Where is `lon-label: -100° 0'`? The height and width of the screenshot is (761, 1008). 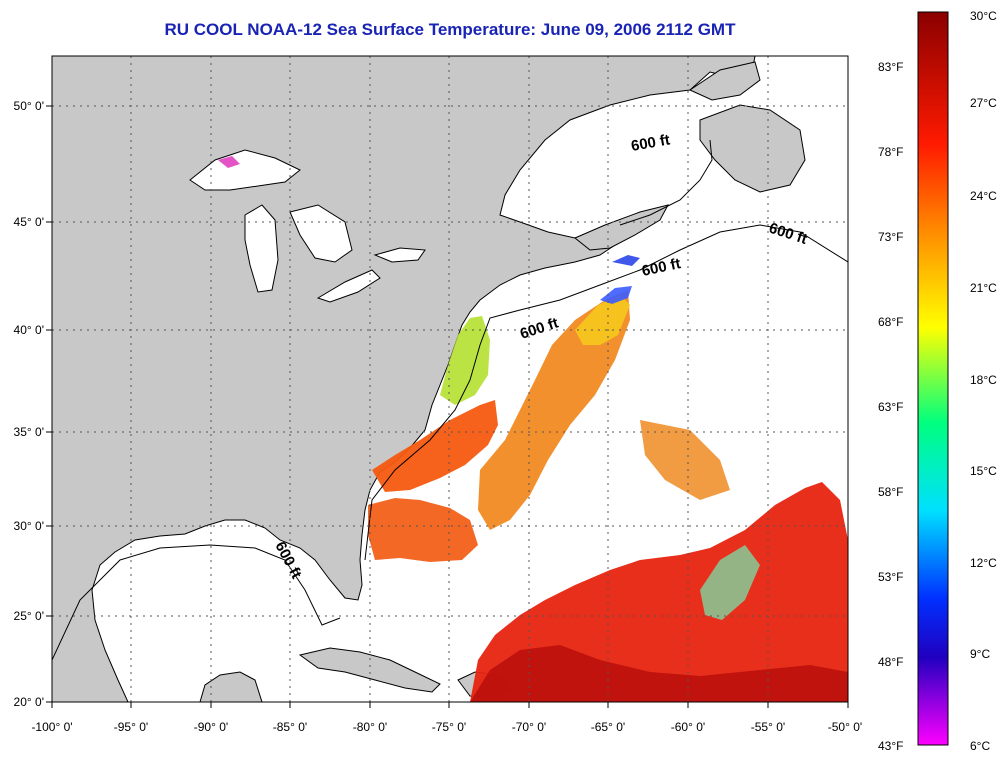
lon-label: -100° 0' is located at coordinates (51, 727).